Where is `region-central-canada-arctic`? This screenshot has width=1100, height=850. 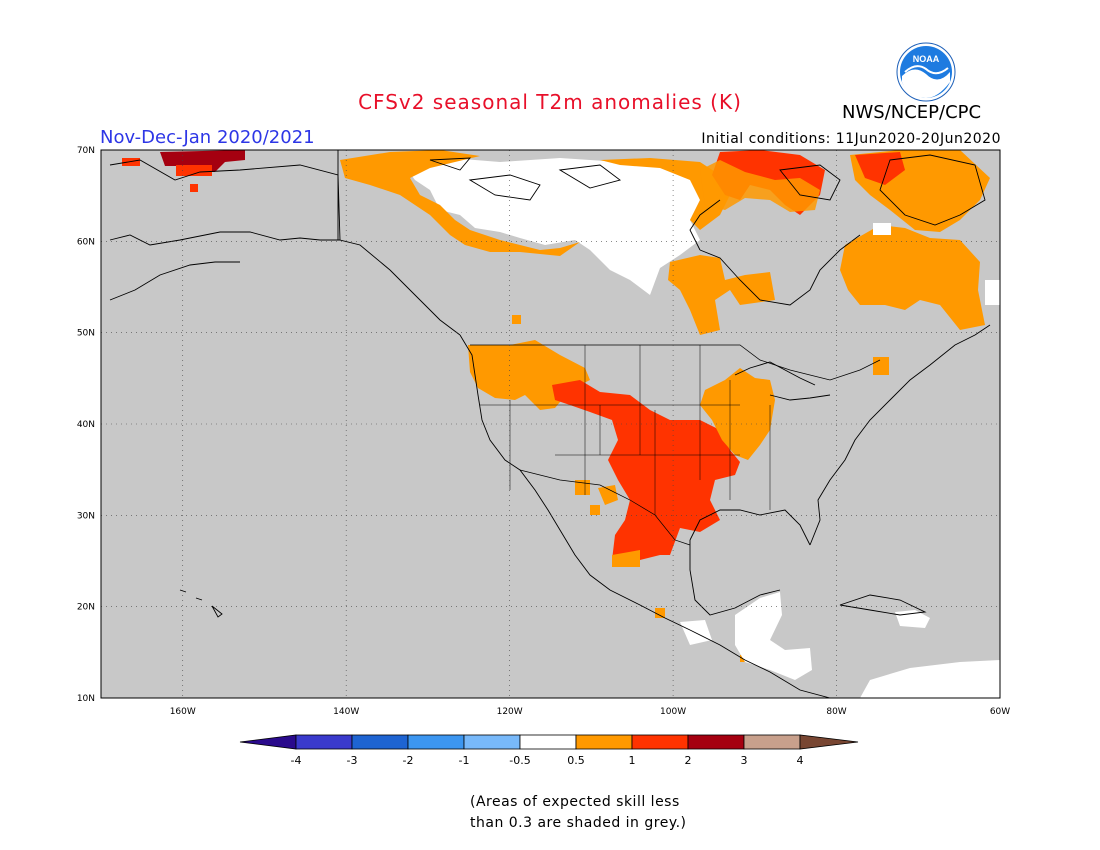
region-central-canada-arctic is located at coordinates (550, 226).